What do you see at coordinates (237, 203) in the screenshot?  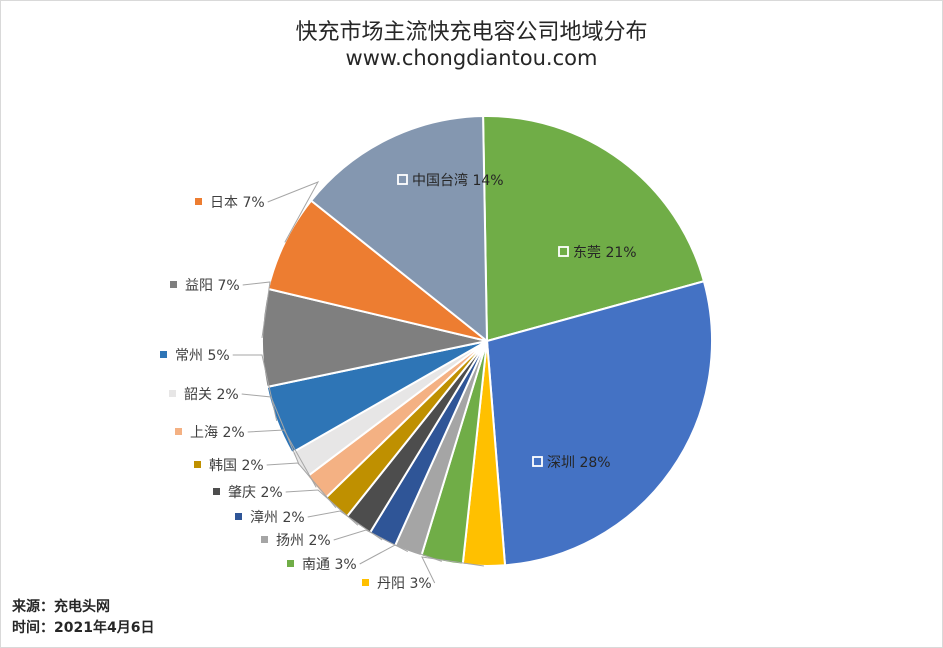 I see `slice-label-text: 日本 7%` at bounding box center [237, 203].